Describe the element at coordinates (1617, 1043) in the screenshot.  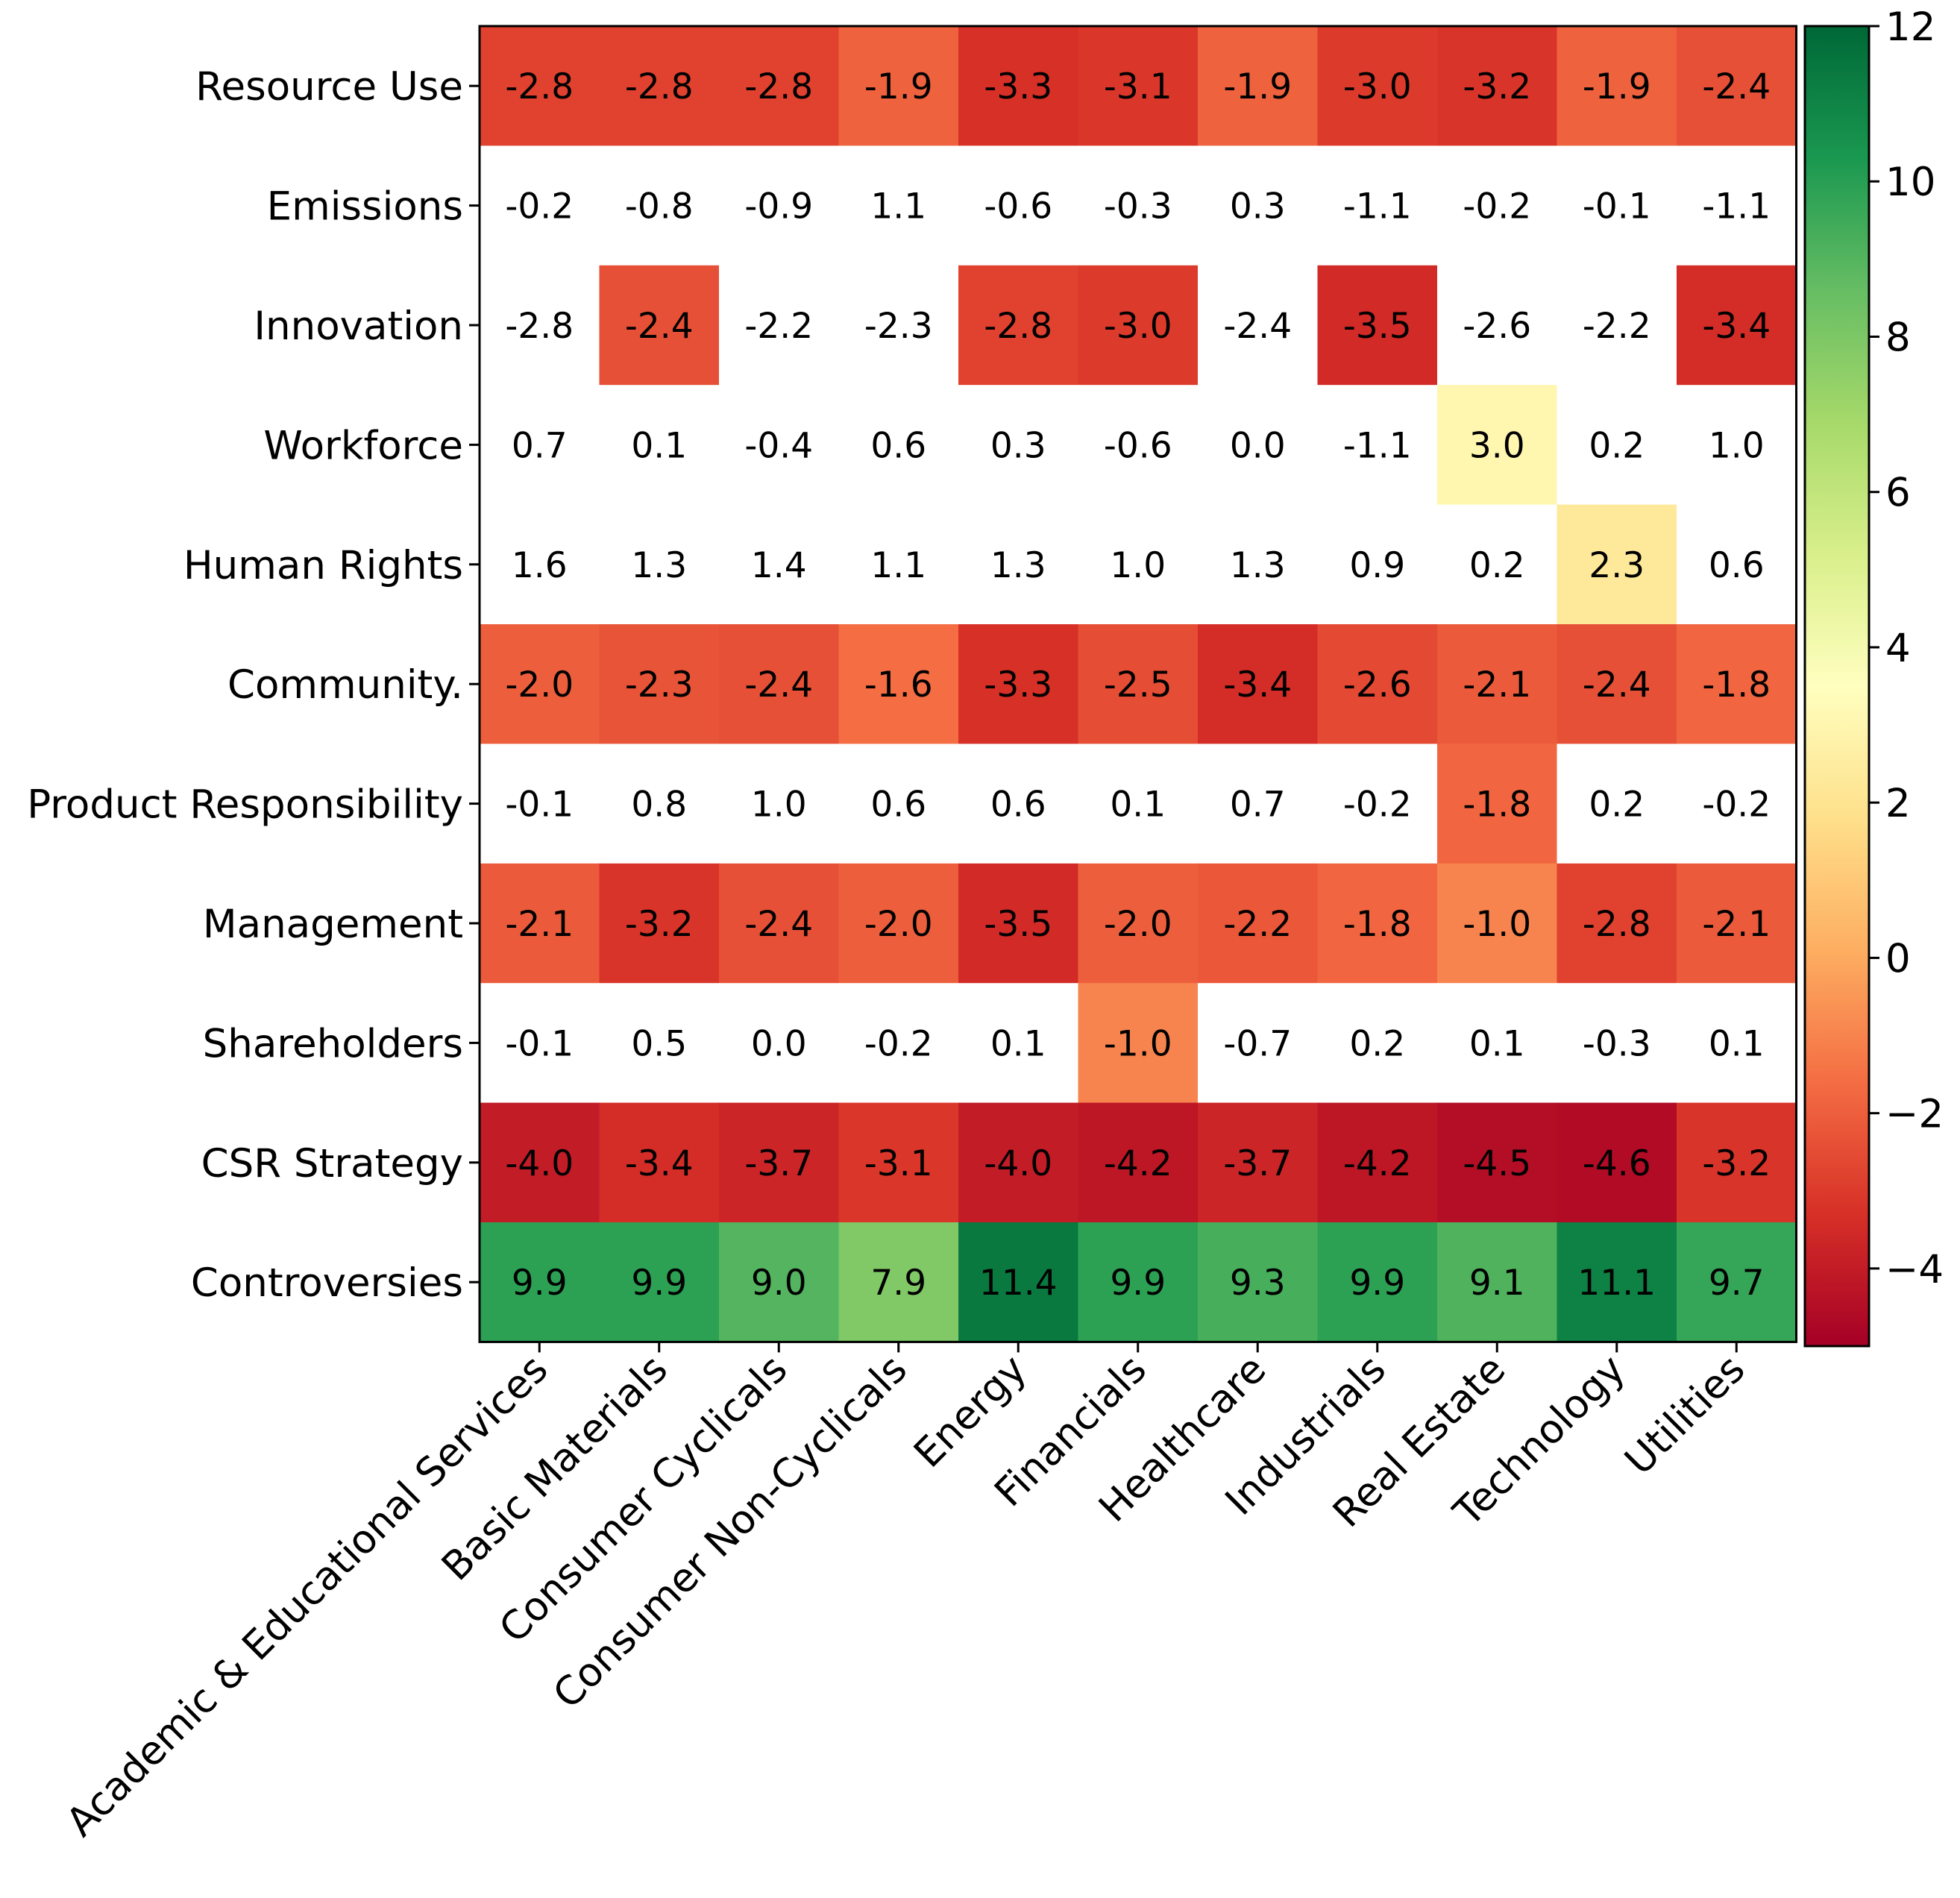
I see `cell-value-label: -0.3` at that location.